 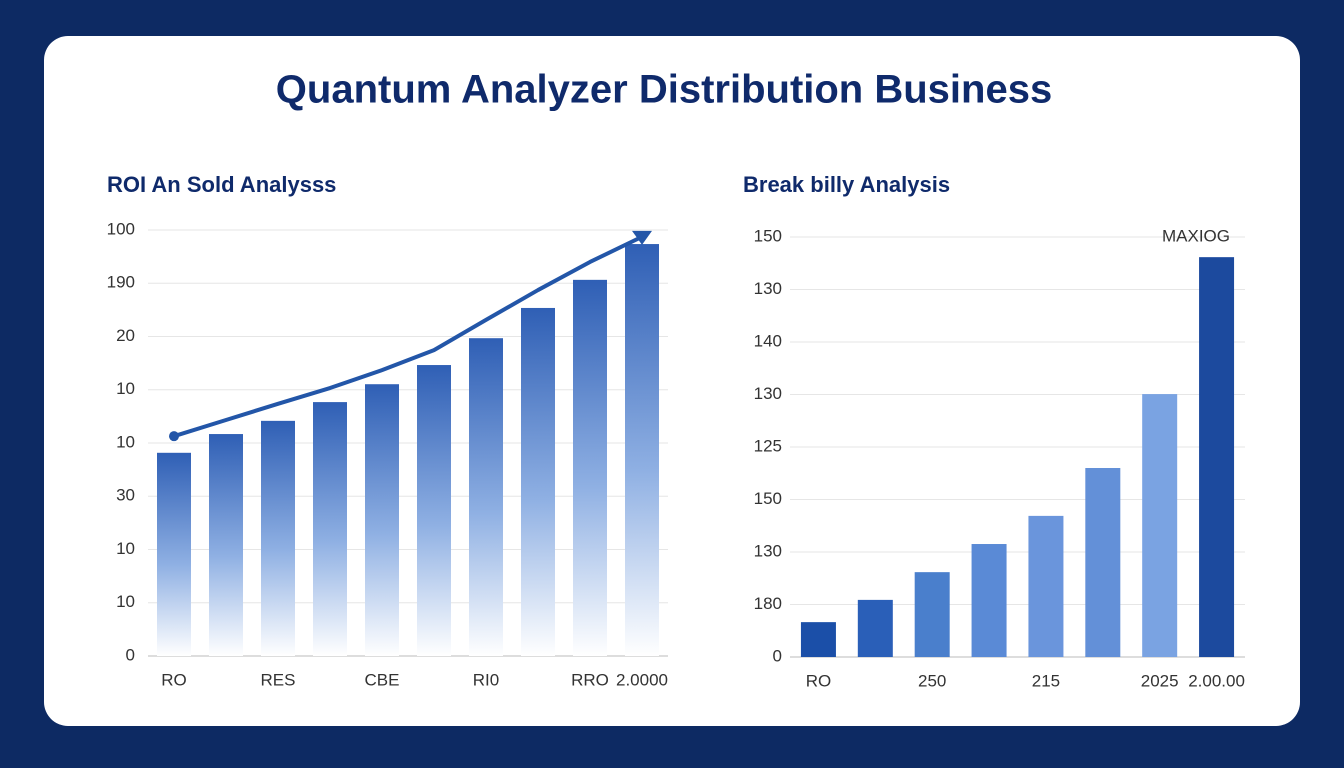 I want to click on line, so click(x=408, y=337).